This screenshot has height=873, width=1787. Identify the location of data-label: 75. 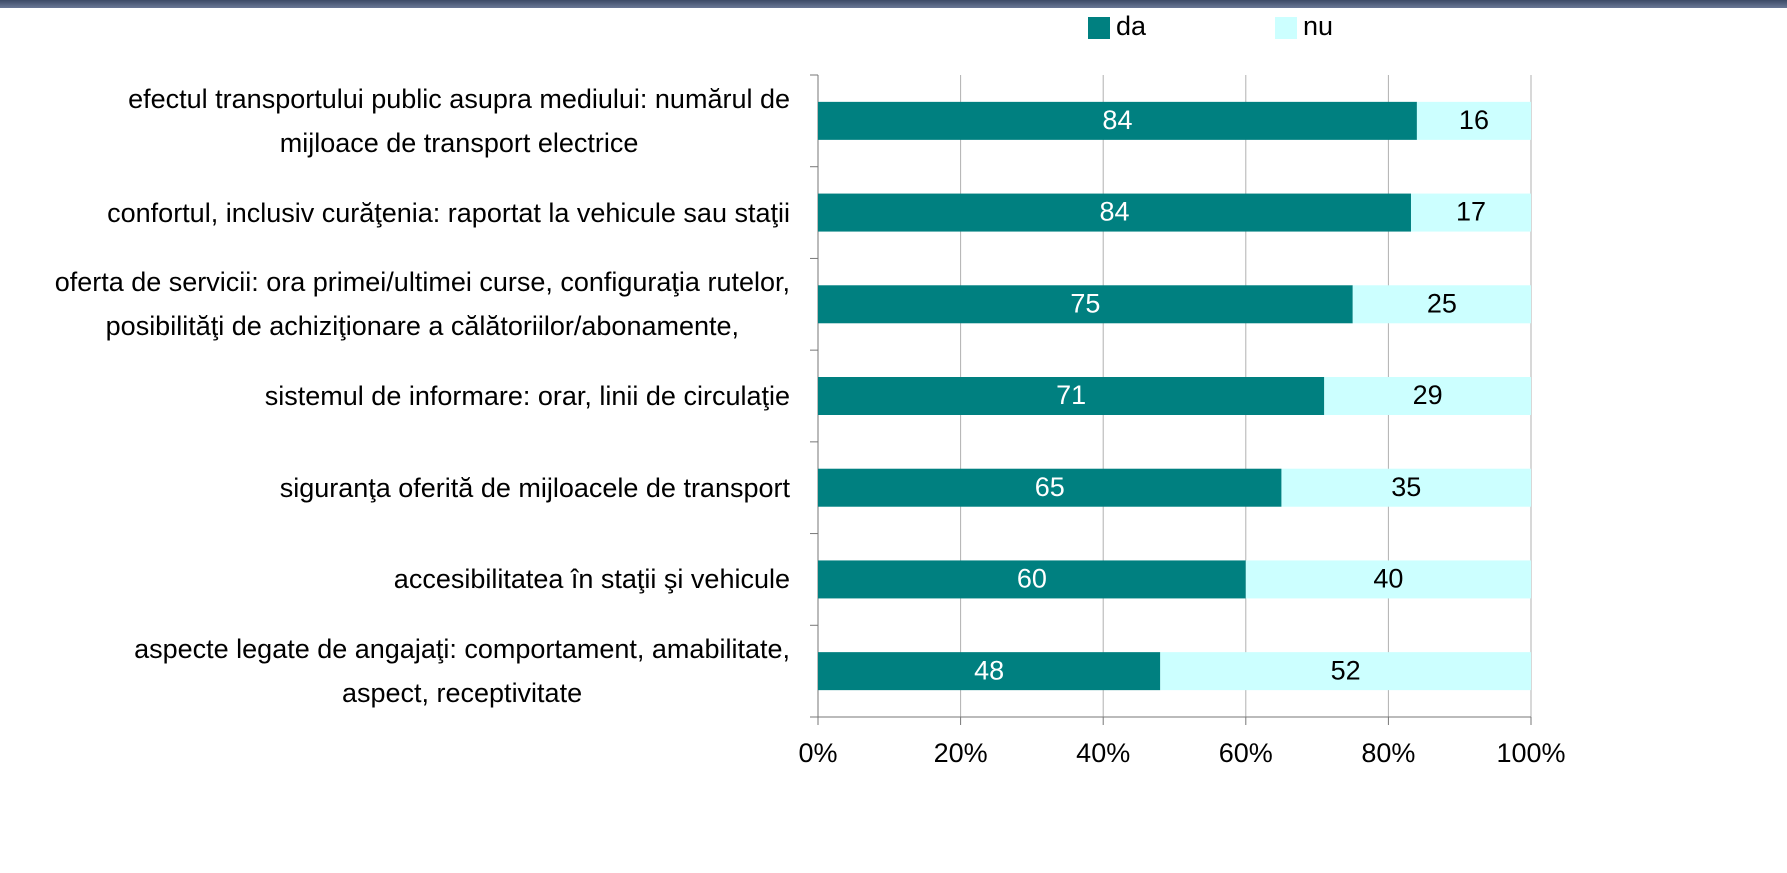
(1085, 303).